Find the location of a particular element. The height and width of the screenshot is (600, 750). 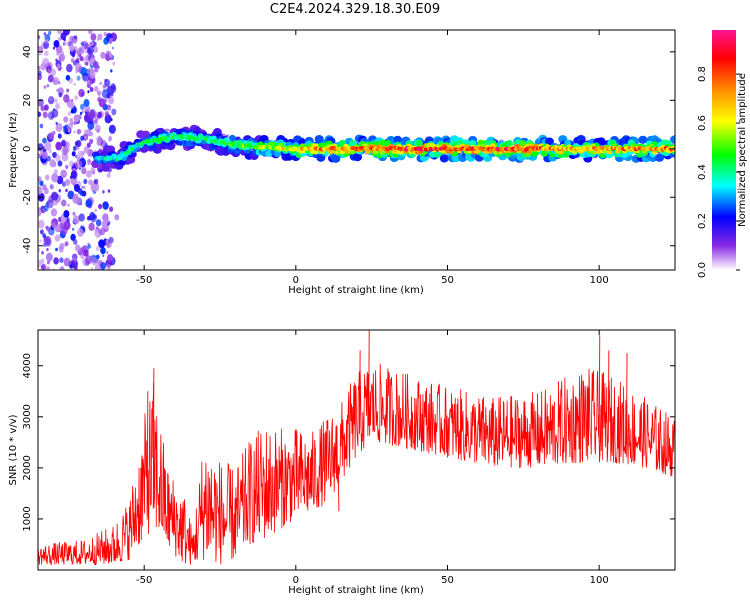

spectrogram-y-axis-label: Frequency (Hz) is located at coordinates (13, 150).